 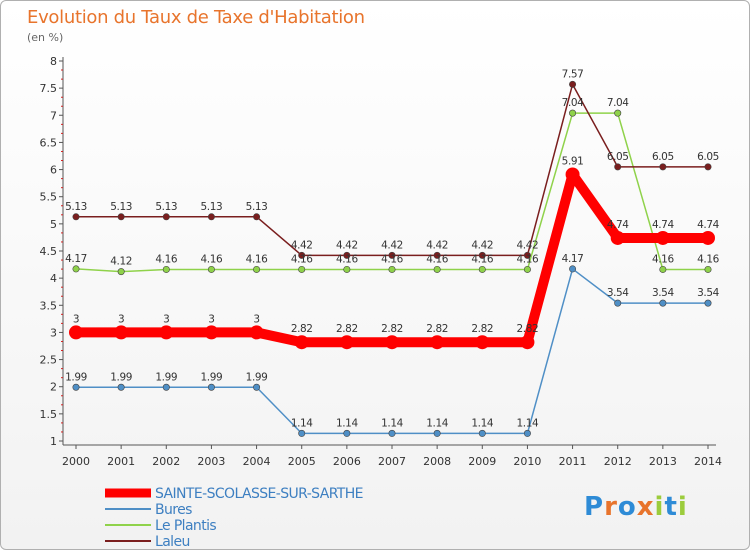 I want to click on x-tick-label: 2010, so click(x=527, y=461).